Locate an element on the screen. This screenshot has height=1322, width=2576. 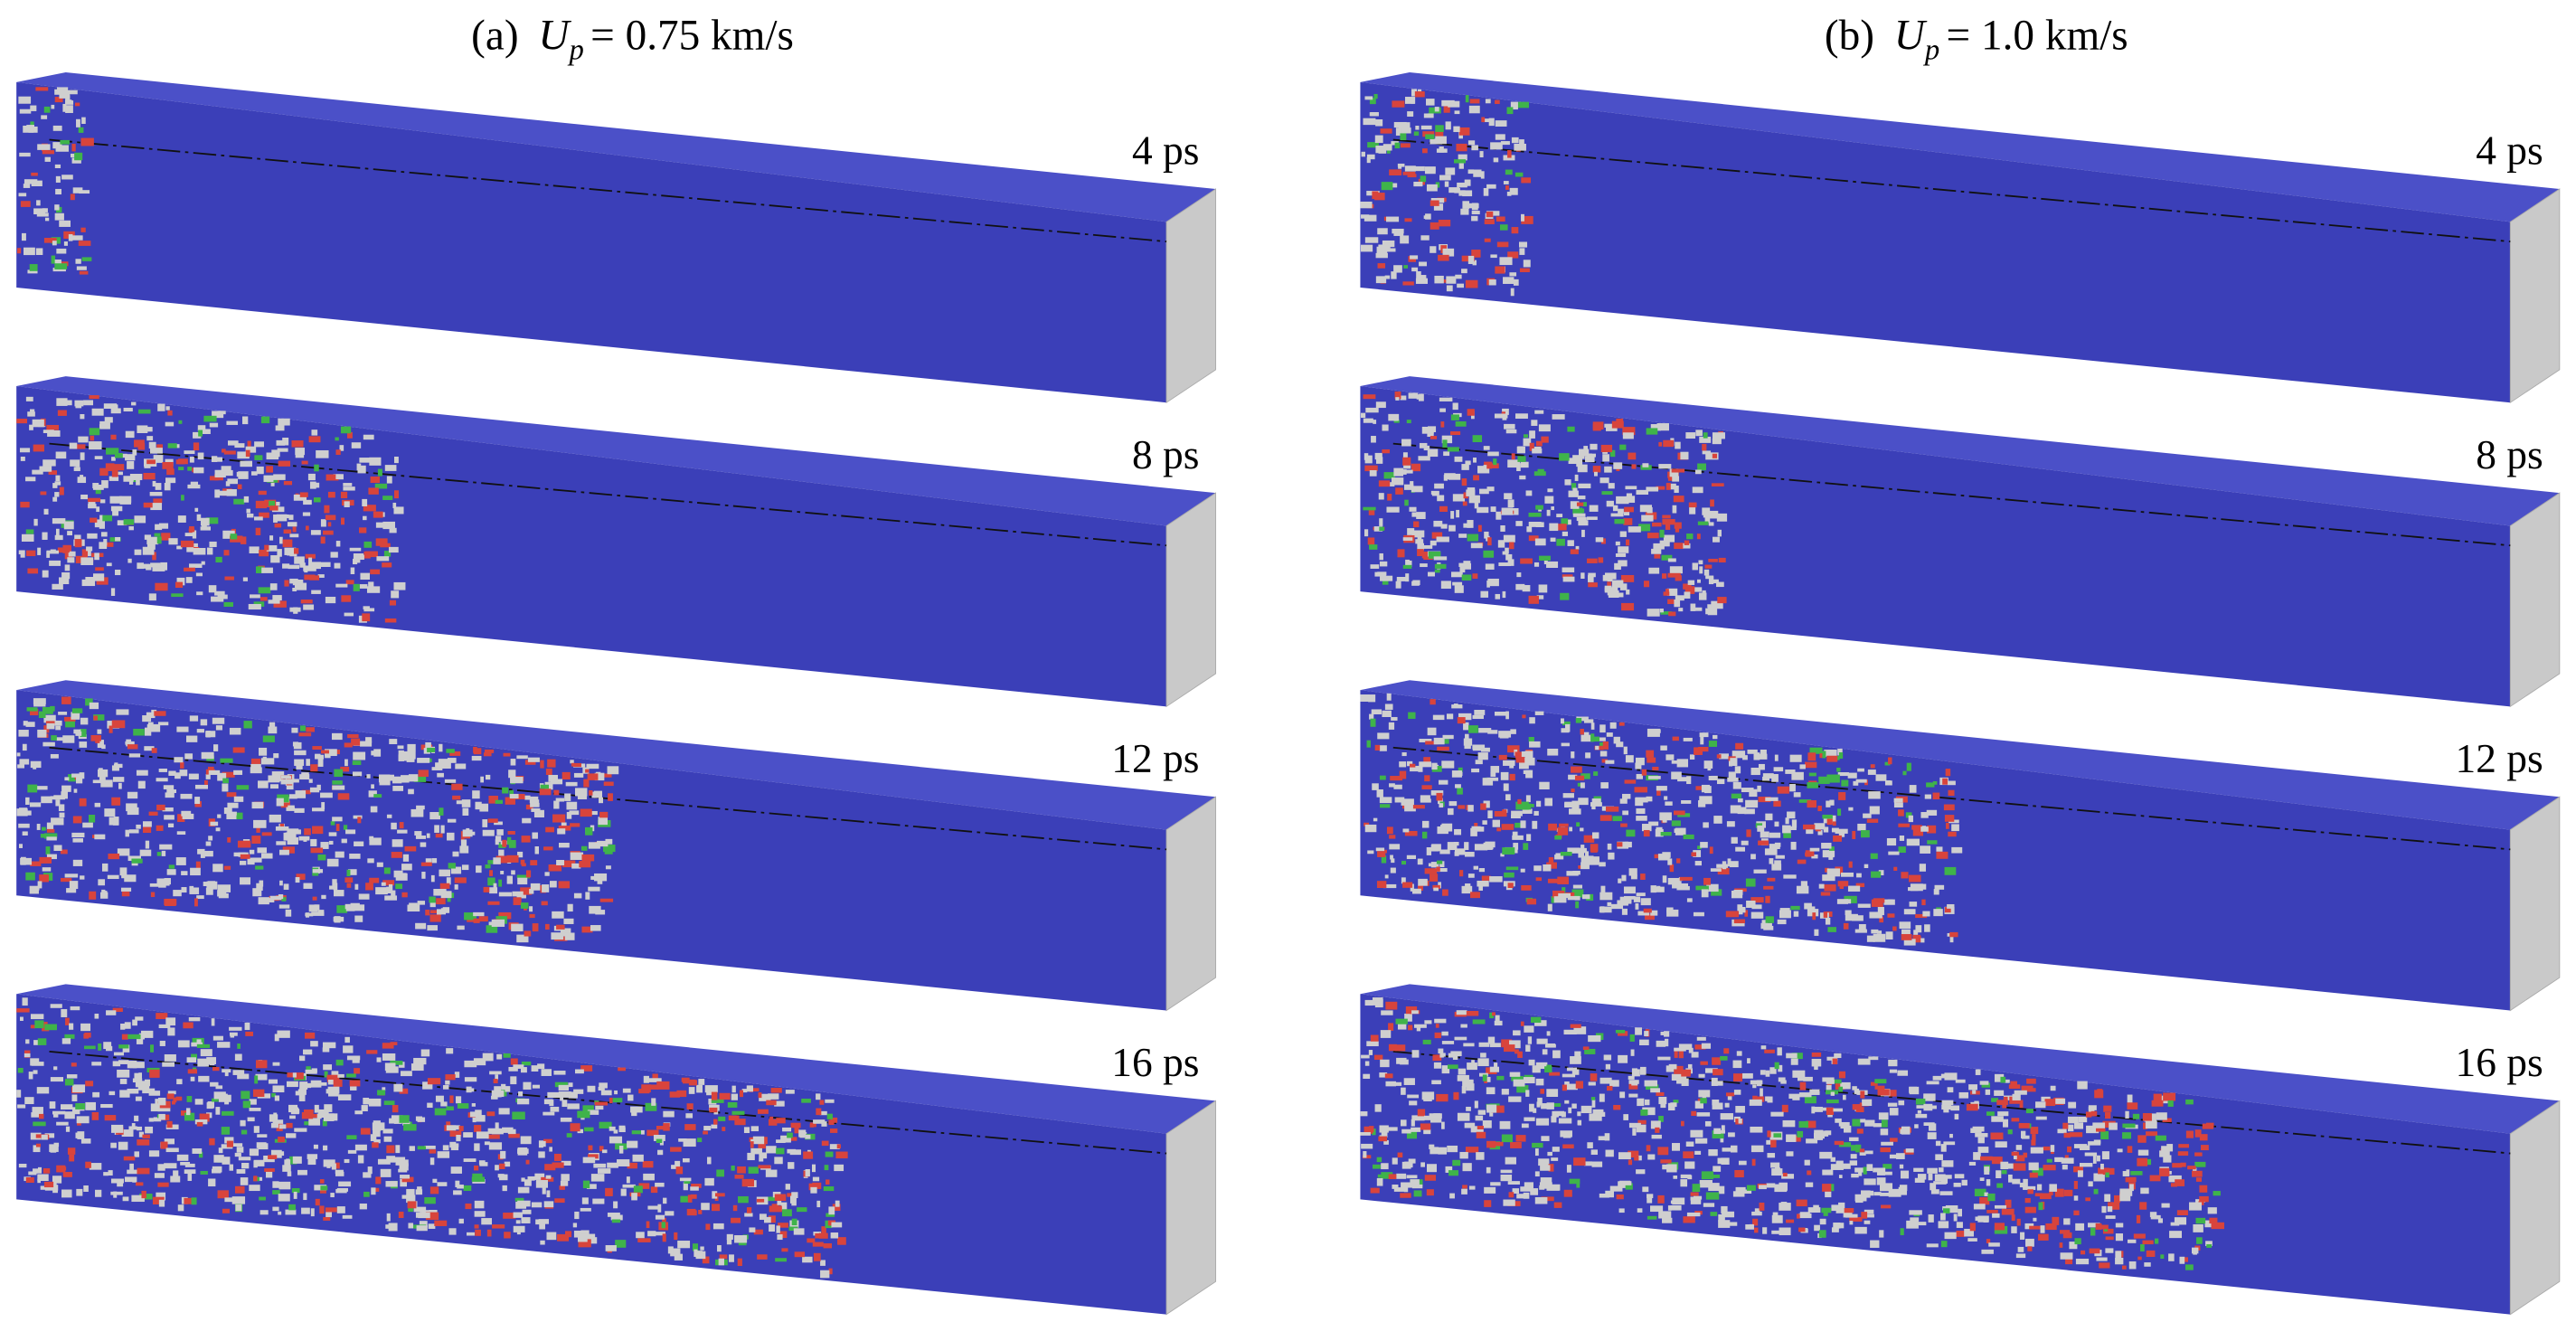
center-line is located at coordinates (608, 494).